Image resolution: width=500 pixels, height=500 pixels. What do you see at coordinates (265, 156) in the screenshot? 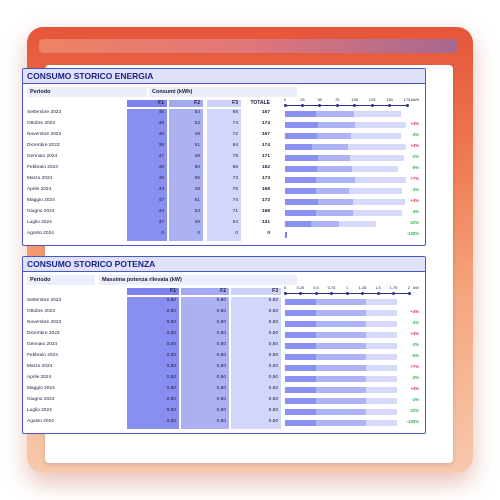
I see `energy-cell-total: 171` at bounding box center [265, 156].